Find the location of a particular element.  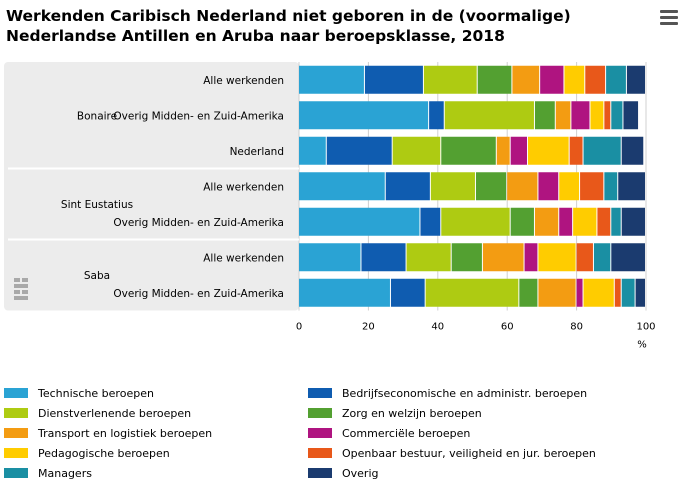

legend-item: Managers is located at coordinates (48, 473).